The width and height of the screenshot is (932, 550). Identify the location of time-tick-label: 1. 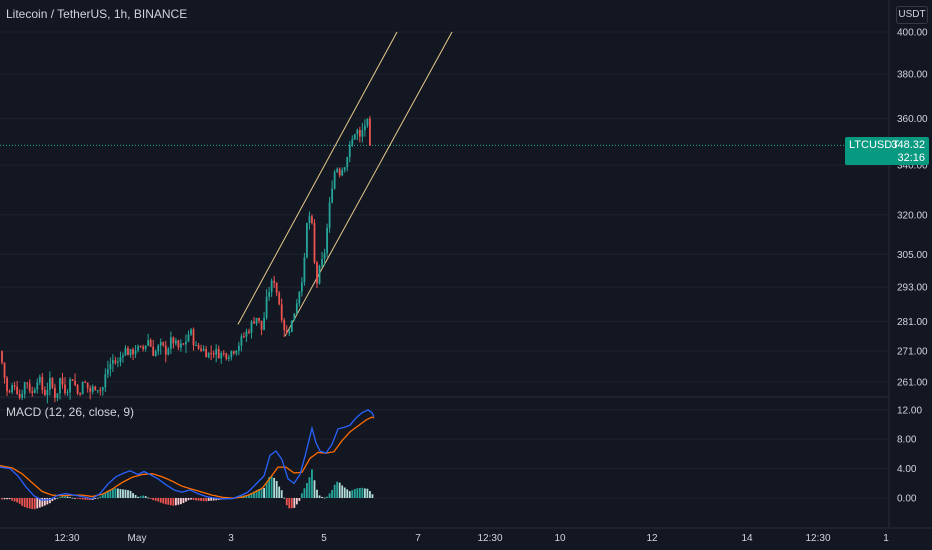
(886, 538).